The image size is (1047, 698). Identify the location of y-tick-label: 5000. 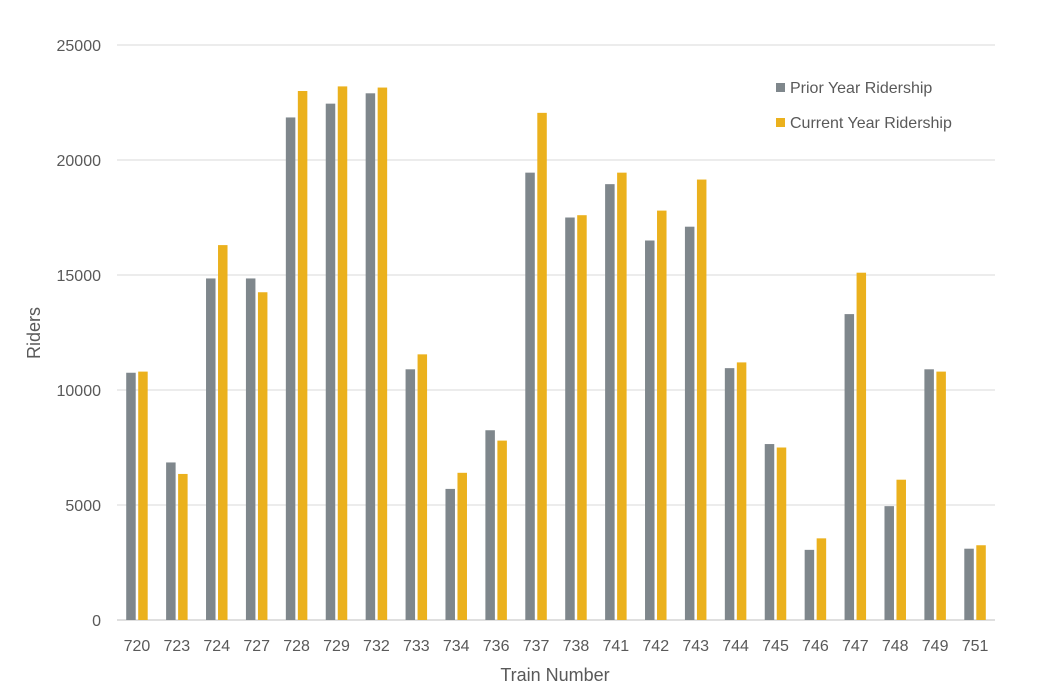
(83, 506).